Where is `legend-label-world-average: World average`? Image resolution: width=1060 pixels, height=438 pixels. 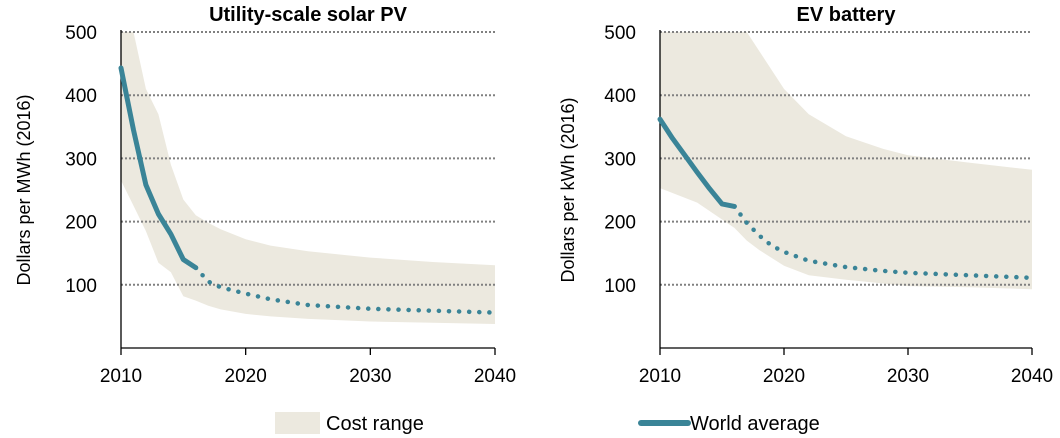 legend-label-world-average: World average is located at coordinates (755, 424).